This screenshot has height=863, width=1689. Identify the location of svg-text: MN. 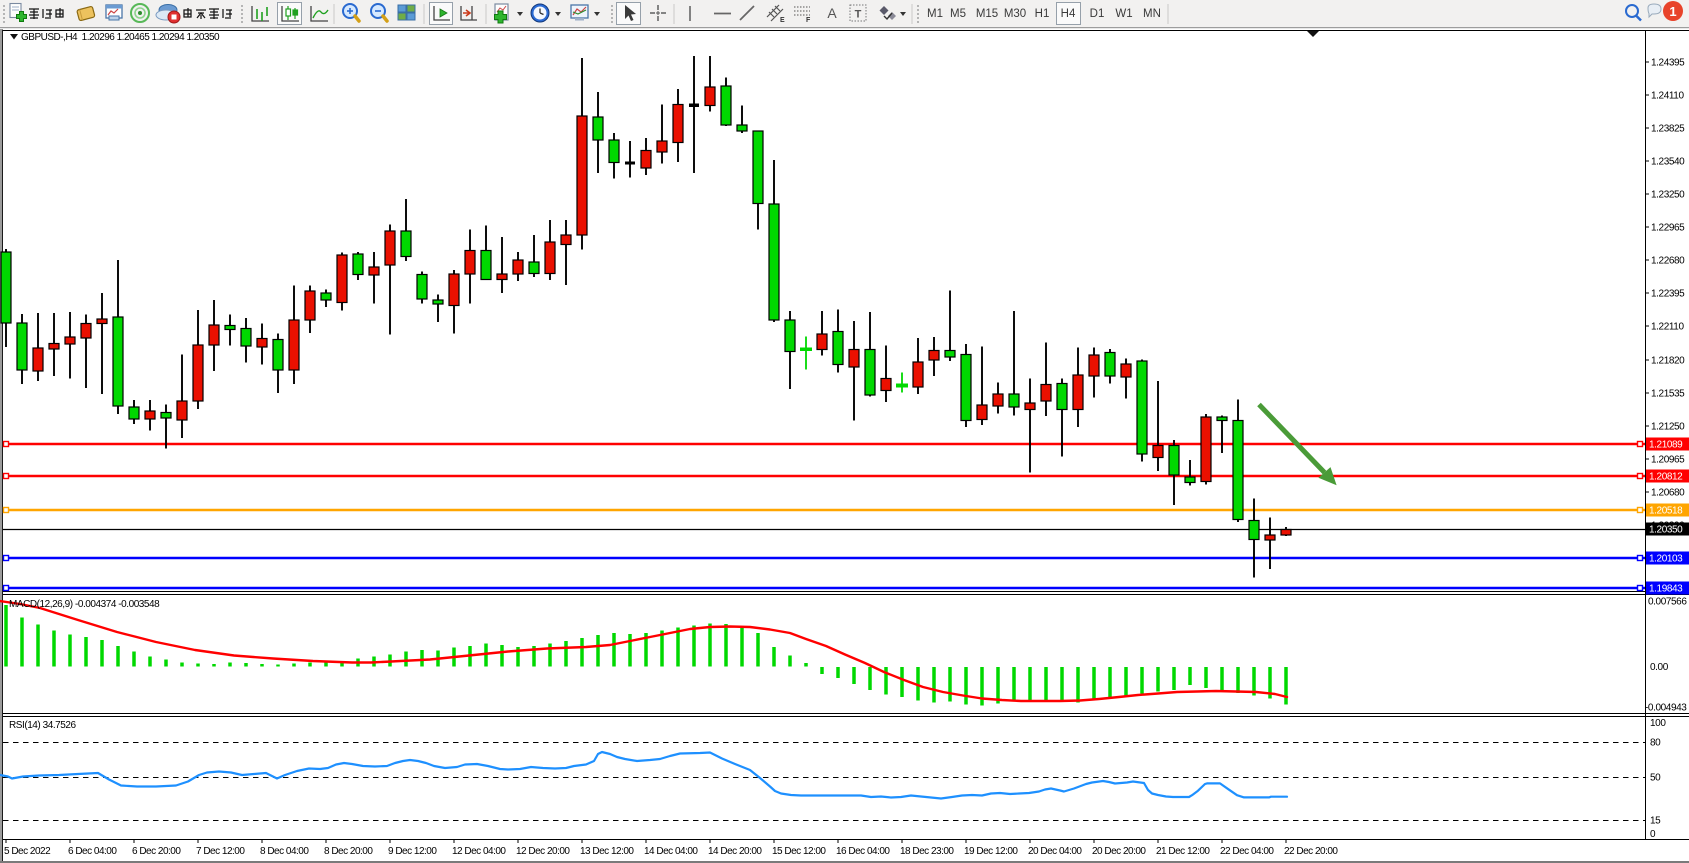
(1152, 14).